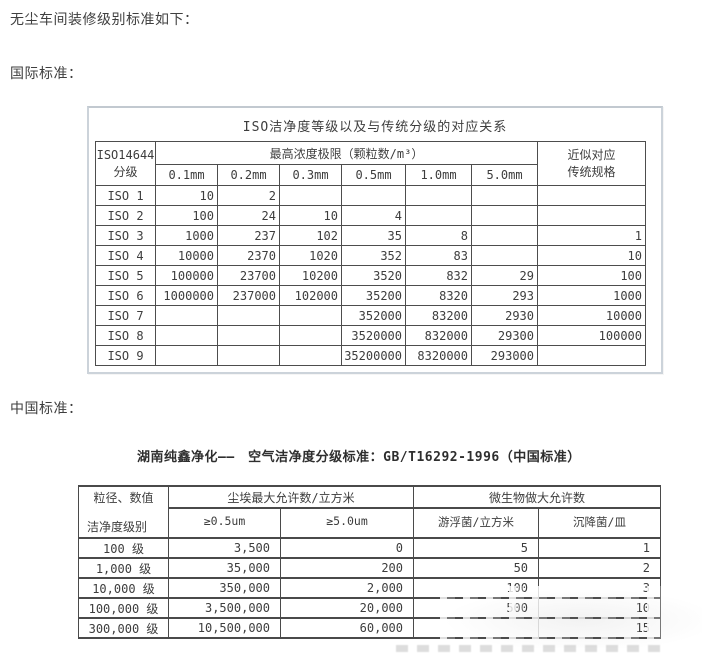 This screenshot has width=702, height=654. What do you see at coordinates (123, 512) in the screenshot?
I see `cn-corner-header: 粒径、数值 洁净度级别` at bounding box center [123, 512].